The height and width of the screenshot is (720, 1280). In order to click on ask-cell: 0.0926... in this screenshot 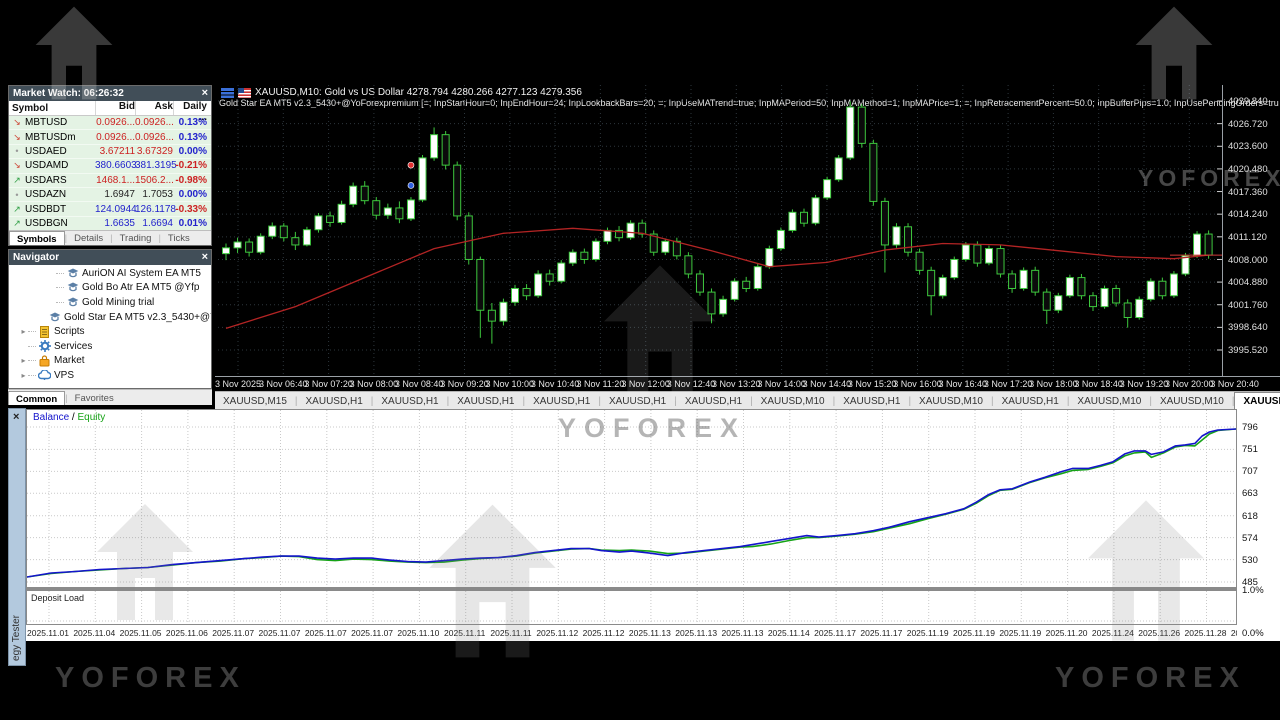, I will do `click(154, 123)`.